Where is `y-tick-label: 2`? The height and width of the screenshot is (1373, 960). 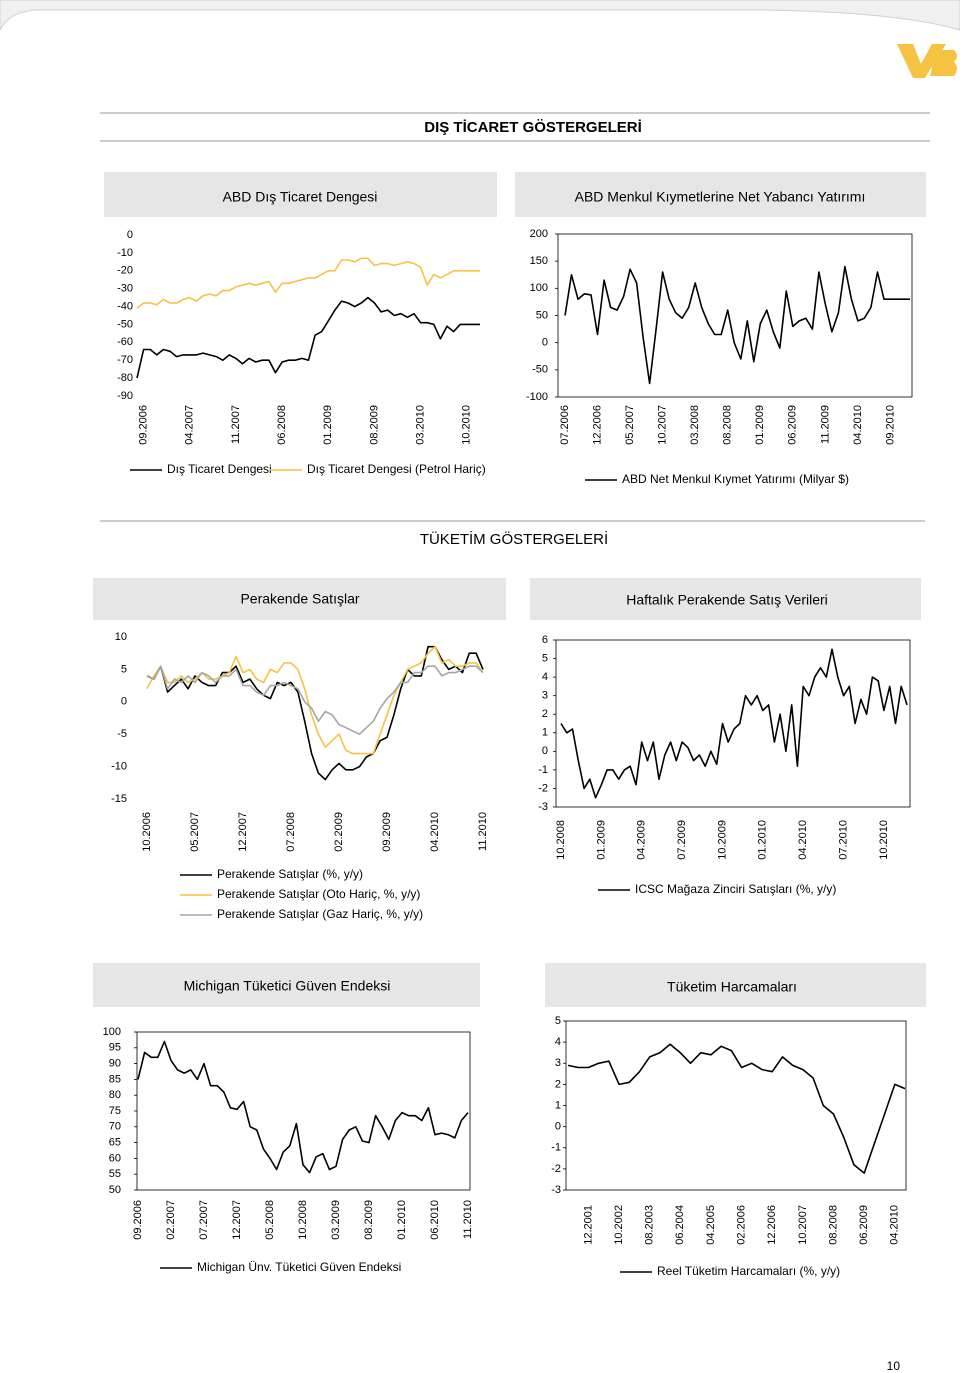
y-tick-label: 2 is located at coordinates (558, 1084).